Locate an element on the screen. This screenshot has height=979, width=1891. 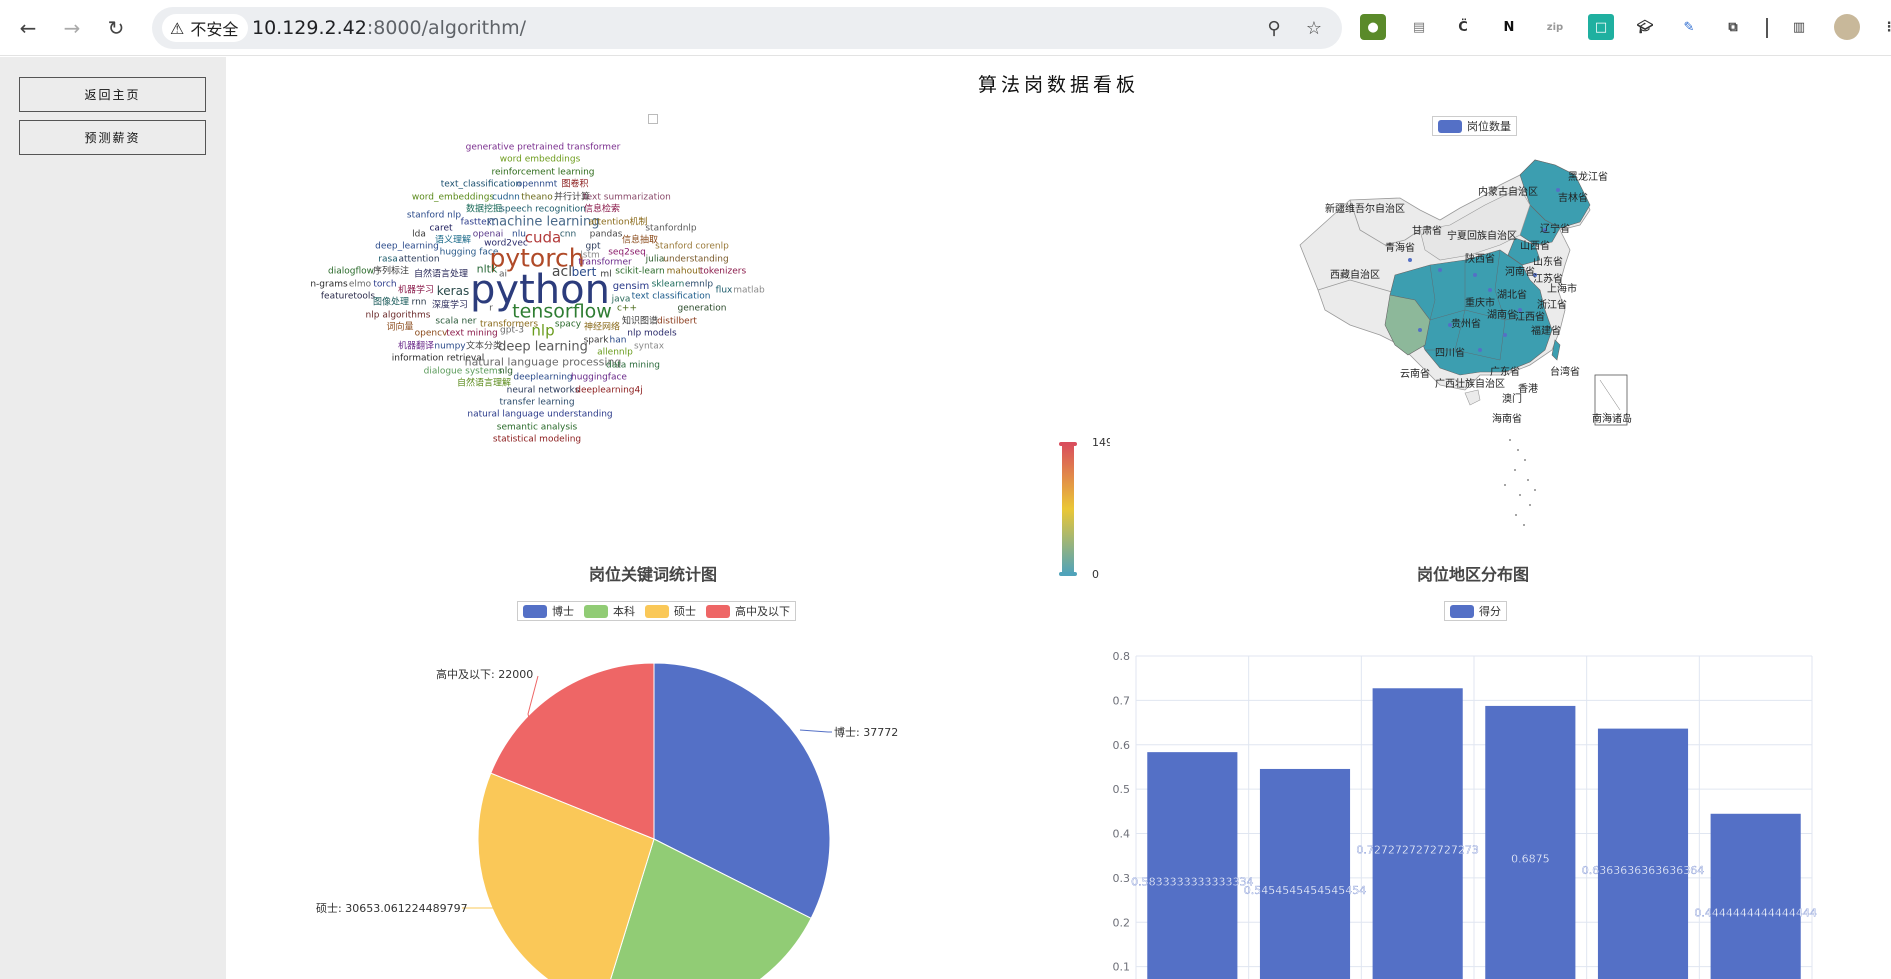
document-icon: ▤ is located at coordinates (1419, 27).